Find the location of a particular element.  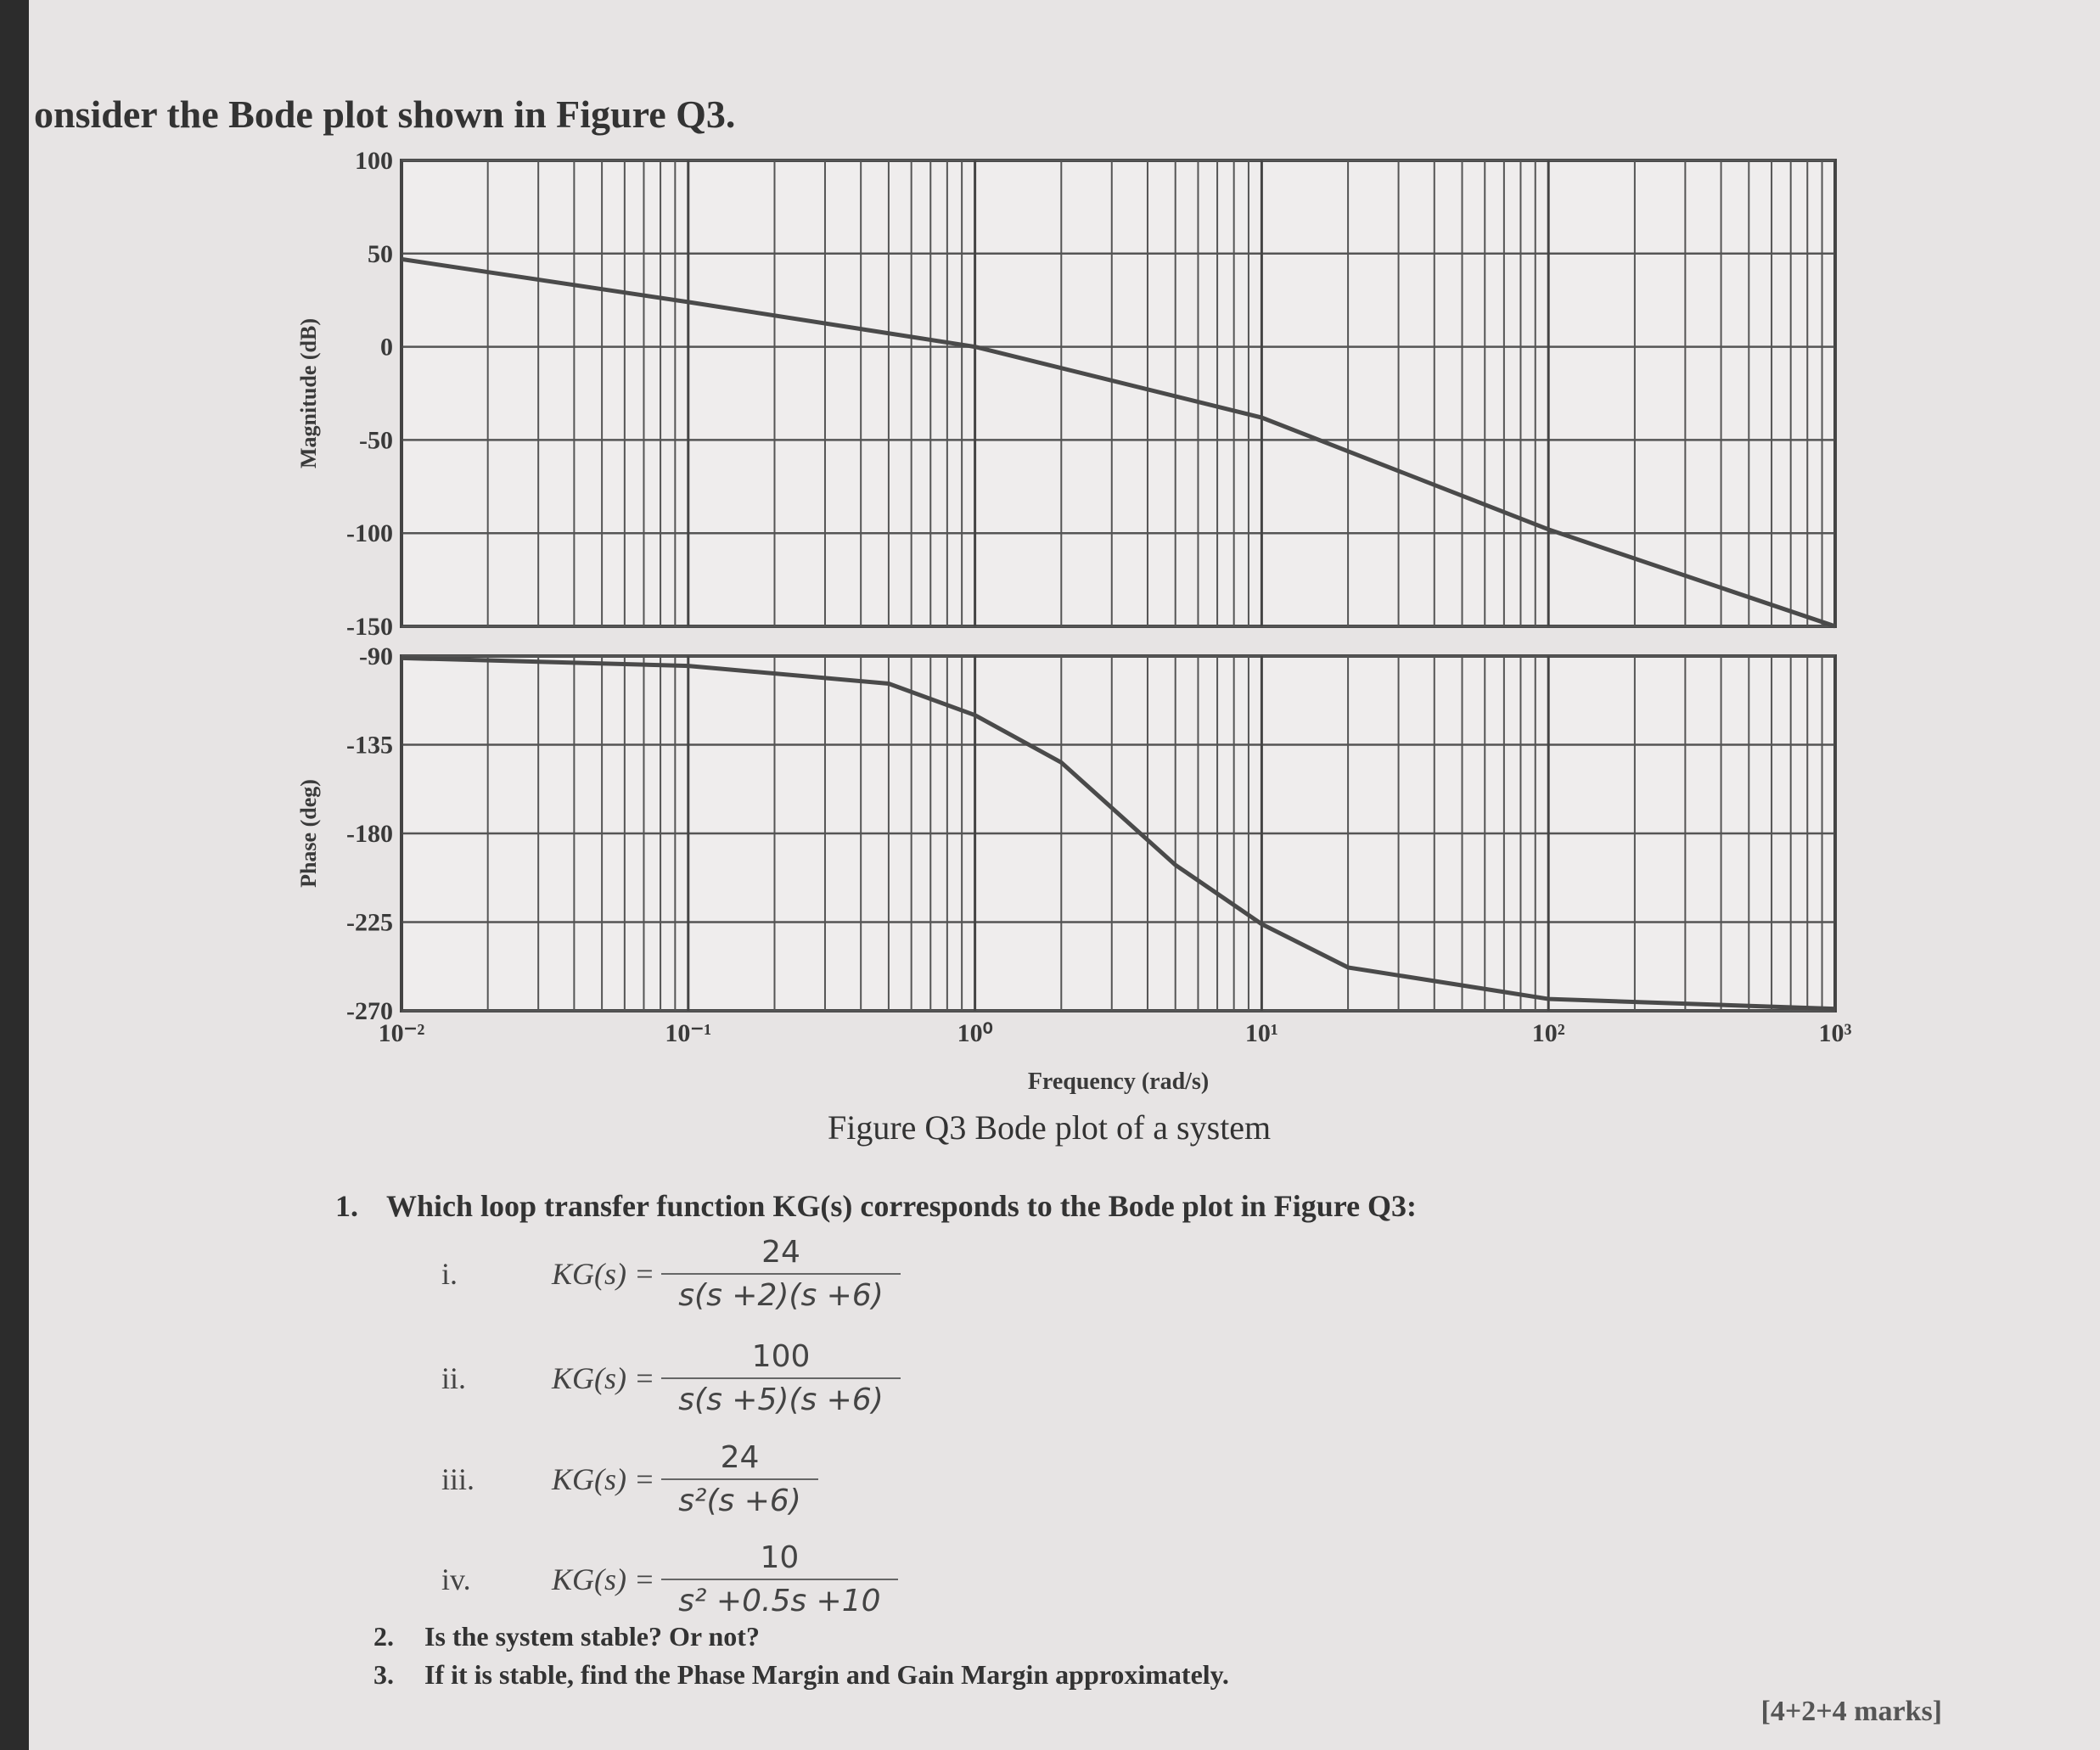

option: iii. KG(s) = 24 s²(s +6) is located at coordinates (629, 1479).